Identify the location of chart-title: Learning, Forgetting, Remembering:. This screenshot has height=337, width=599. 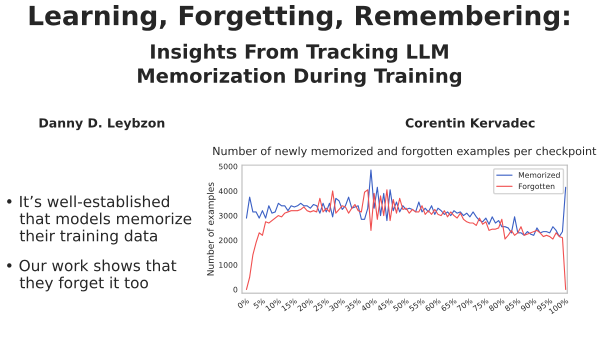
(299, 18).